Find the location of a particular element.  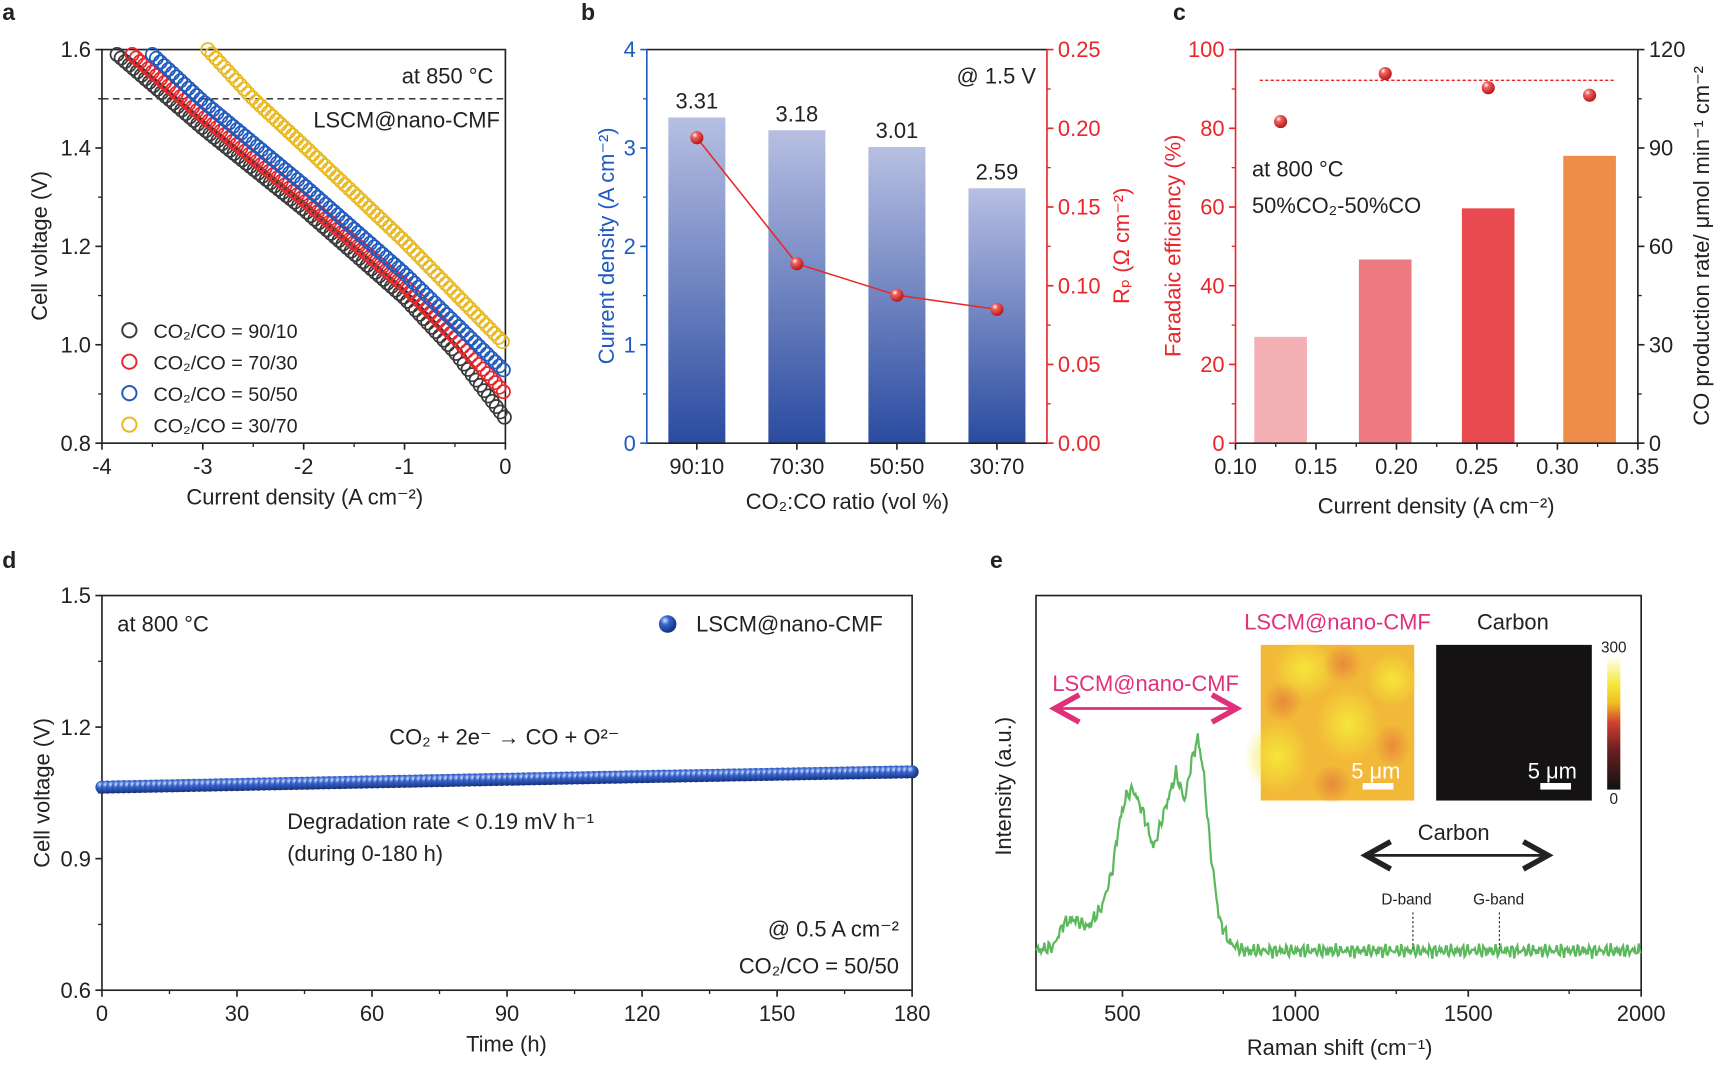

panel-d-x-tick-label: 120 is located at coordinates (642, 1013).